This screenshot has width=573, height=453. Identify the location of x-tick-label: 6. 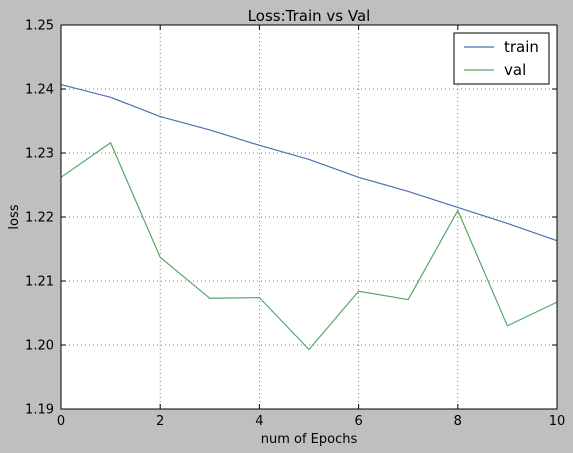
(358, 421).